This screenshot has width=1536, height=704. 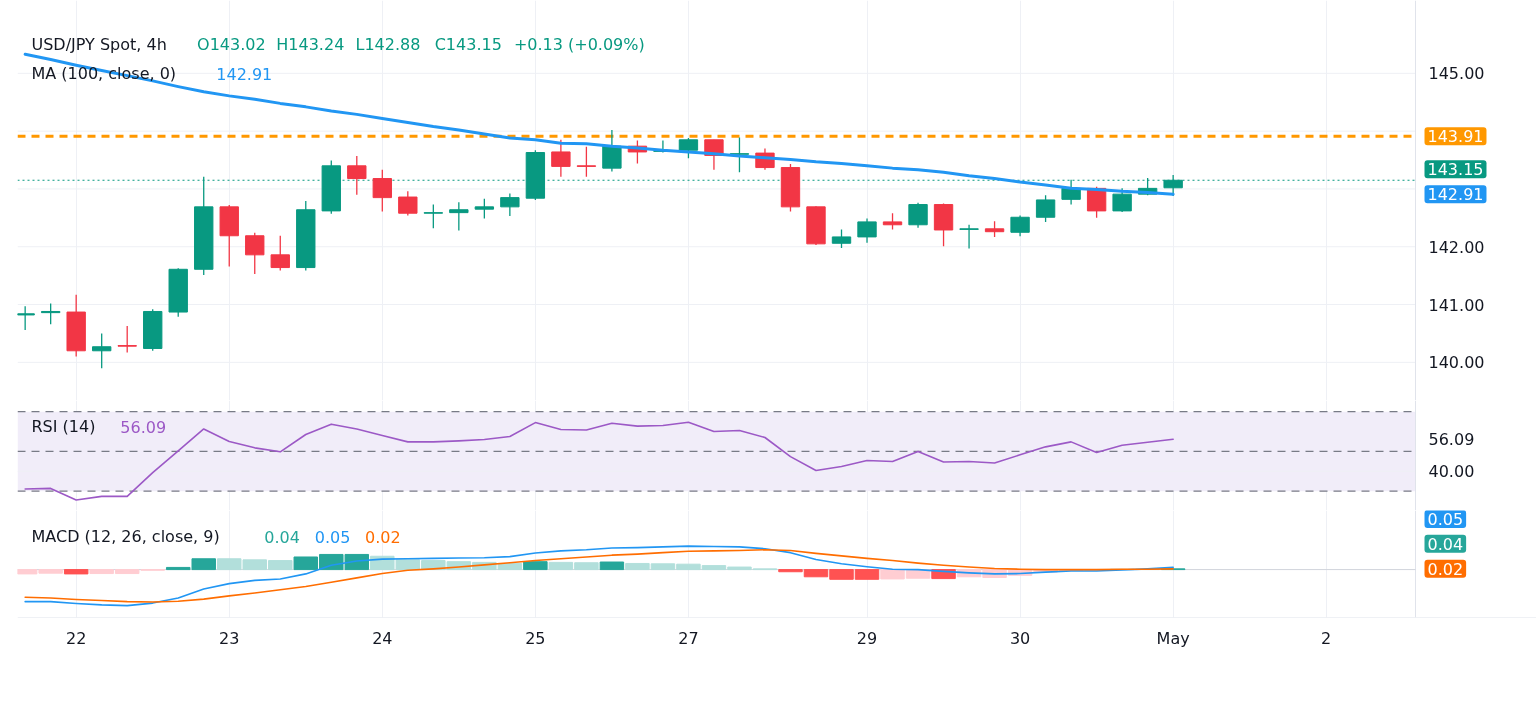 I want to click on text: RSI (14), so click(x=63, y=426).